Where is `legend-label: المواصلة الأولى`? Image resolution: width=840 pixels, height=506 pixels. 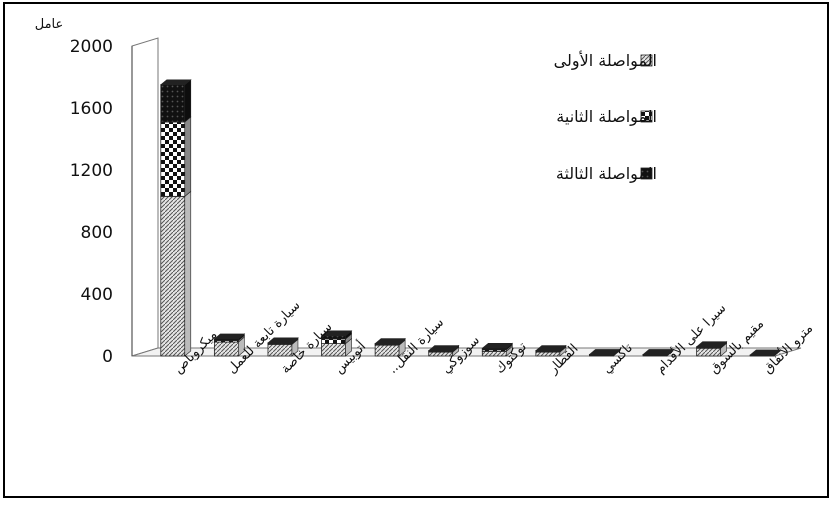 legend-label: المواصلة الأولى is located at coordinates (605, 60).